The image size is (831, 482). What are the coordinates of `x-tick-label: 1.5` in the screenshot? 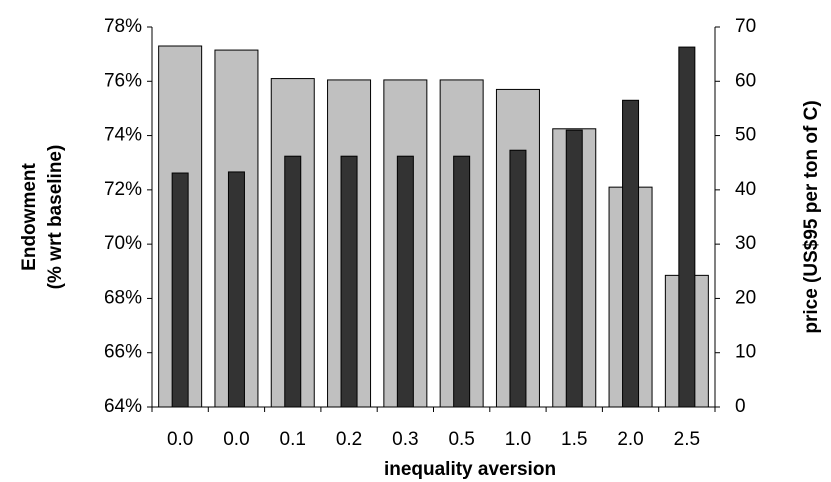 It's located at (574, 439).